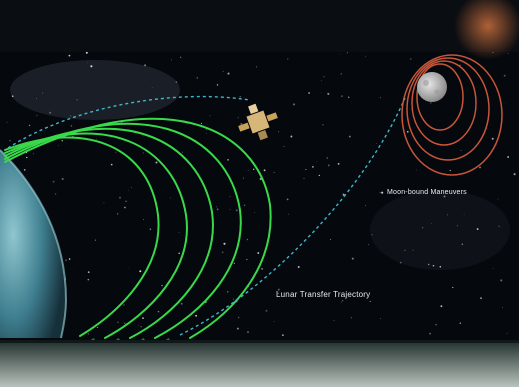  What do you see at coordinates (452, 115) in the screenshot?
I see `moon-bound-orbits` at bounding box center [452, 115].